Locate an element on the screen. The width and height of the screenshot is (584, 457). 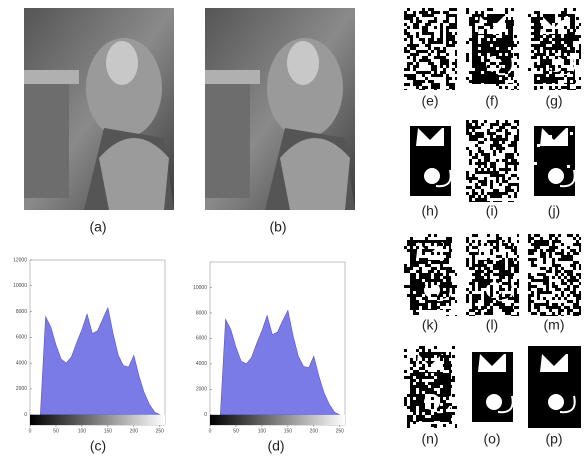
histogram-area is located at coordinates (100, 361).